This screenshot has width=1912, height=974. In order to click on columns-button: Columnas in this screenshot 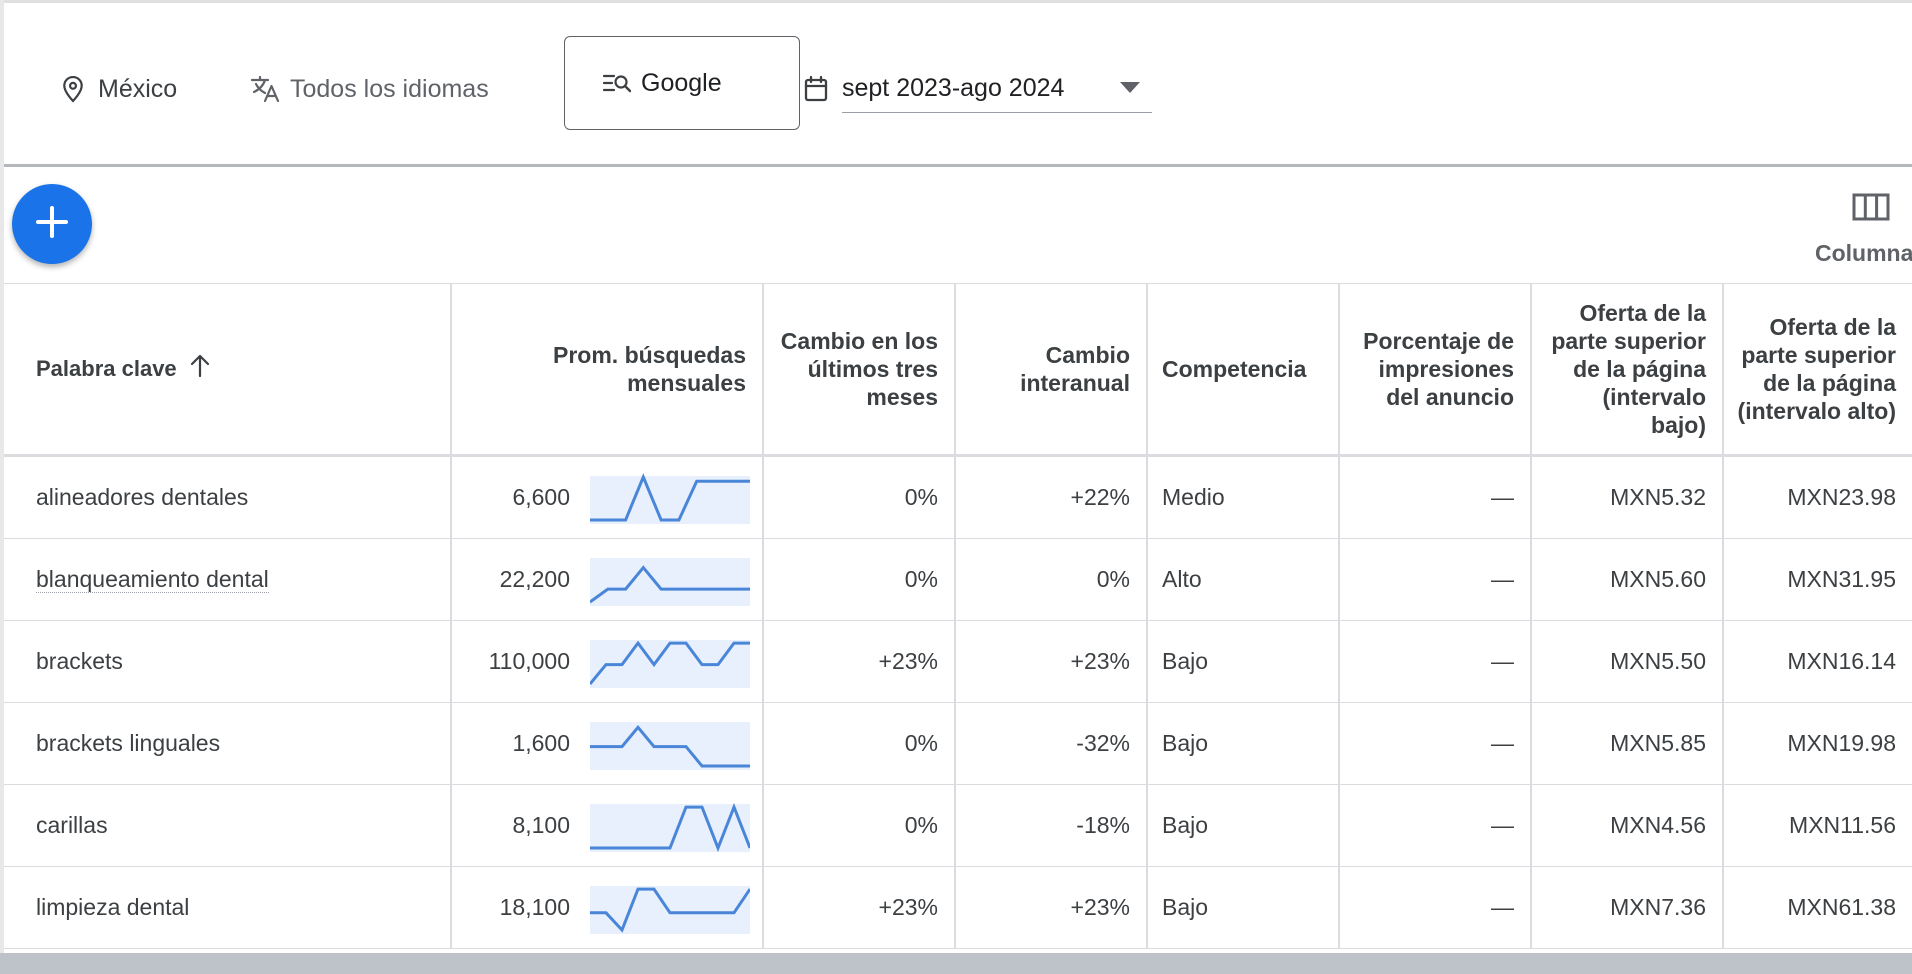, I will do `click(1863, 230)`.